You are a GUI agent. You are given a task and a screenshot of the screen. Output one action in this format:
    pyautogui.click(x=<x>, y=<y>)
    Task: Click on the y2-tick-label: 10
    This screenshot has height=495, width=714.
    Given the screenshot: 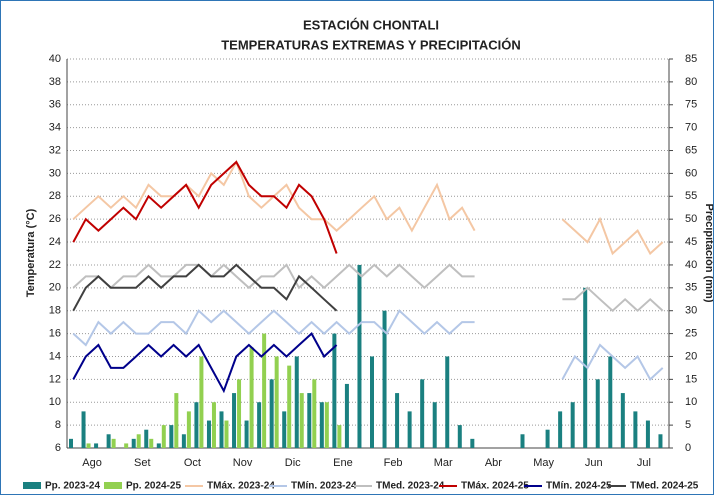 What is the action you would take?
    pyautogui.click(x=691, y=402)
    